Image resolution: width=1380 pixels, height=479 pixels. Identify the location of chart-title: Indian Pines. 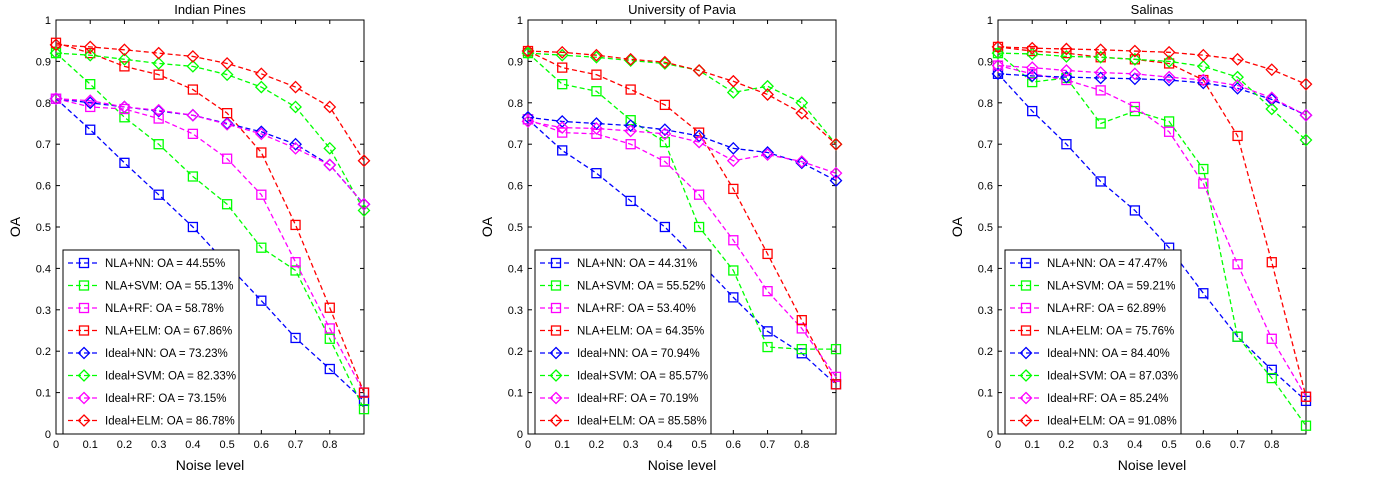
(210, 9).